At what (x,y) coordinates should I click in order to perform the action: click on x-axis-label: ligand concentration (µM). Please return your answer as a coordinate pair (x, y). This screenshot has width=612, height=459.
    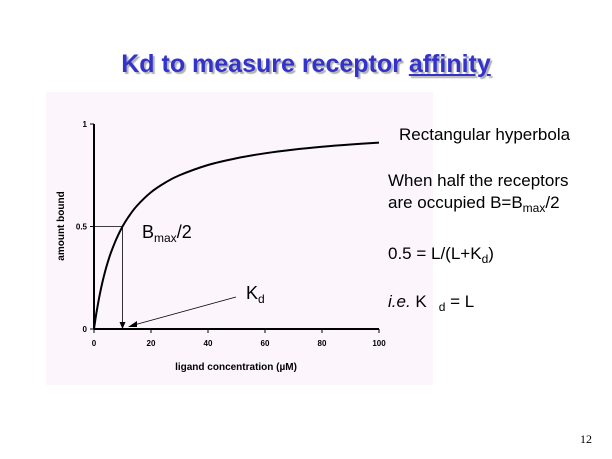
    Looking at the image, I should click on (236, 367).